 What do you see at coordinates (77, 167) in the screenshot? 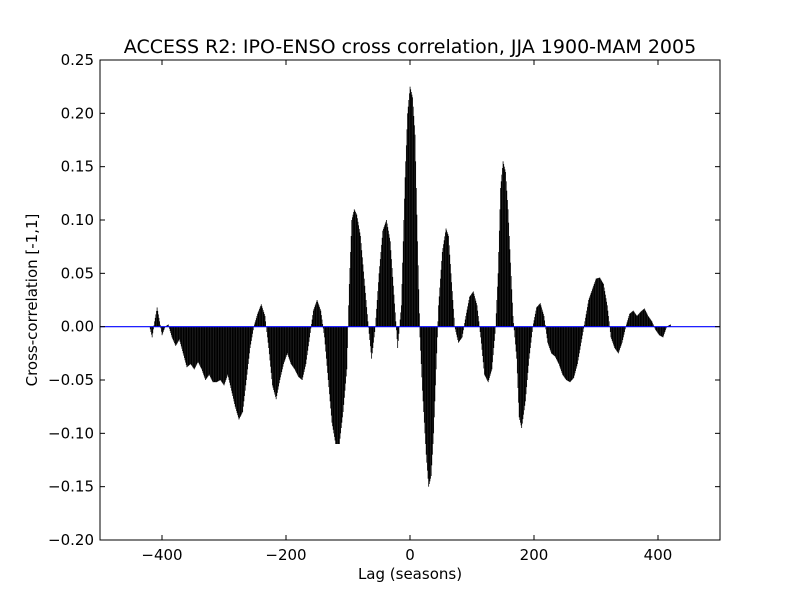
I see `y-tick-label: 0.15` at bounding box center [77, 167].